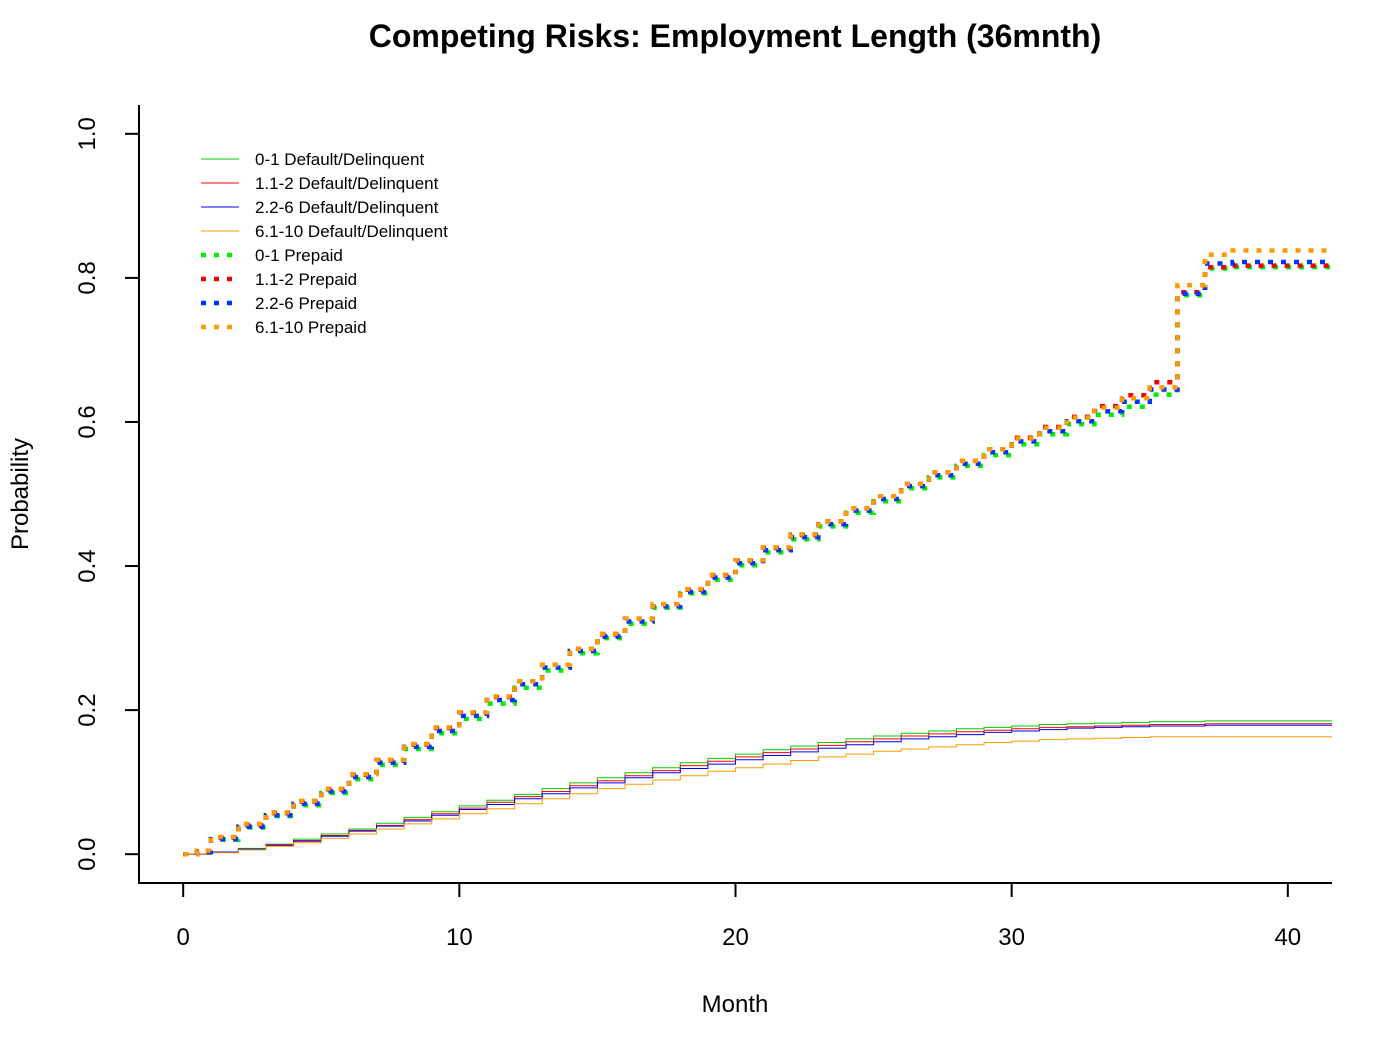  Describe the element at coordinates (1011, 937) in the screenshot. I see `x-tick-label: 30` at that location.